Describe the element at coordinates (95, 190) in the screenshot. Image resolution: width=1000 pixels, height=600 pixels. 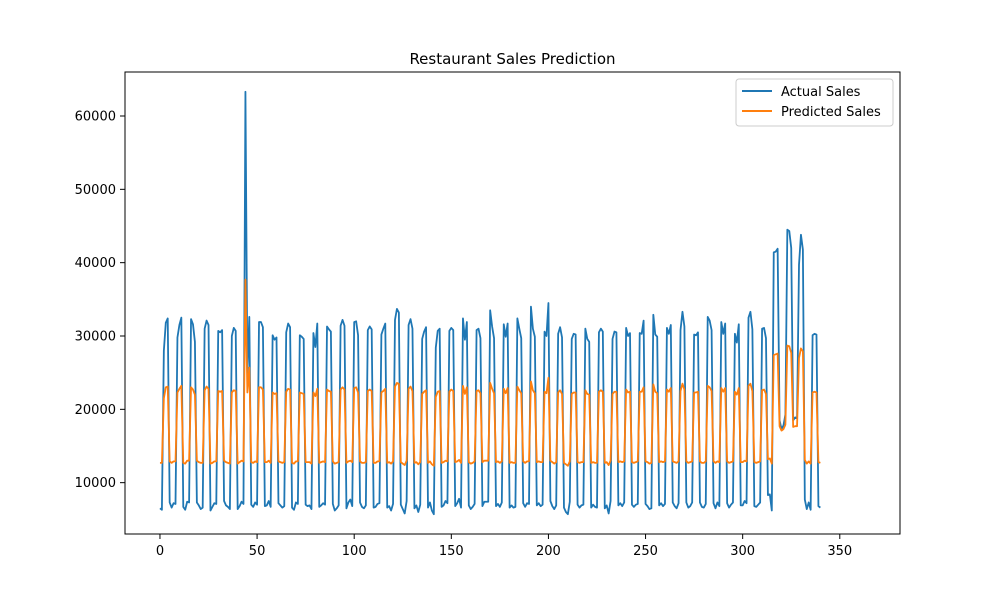
I see `y-tick-label: 50000` at that location.